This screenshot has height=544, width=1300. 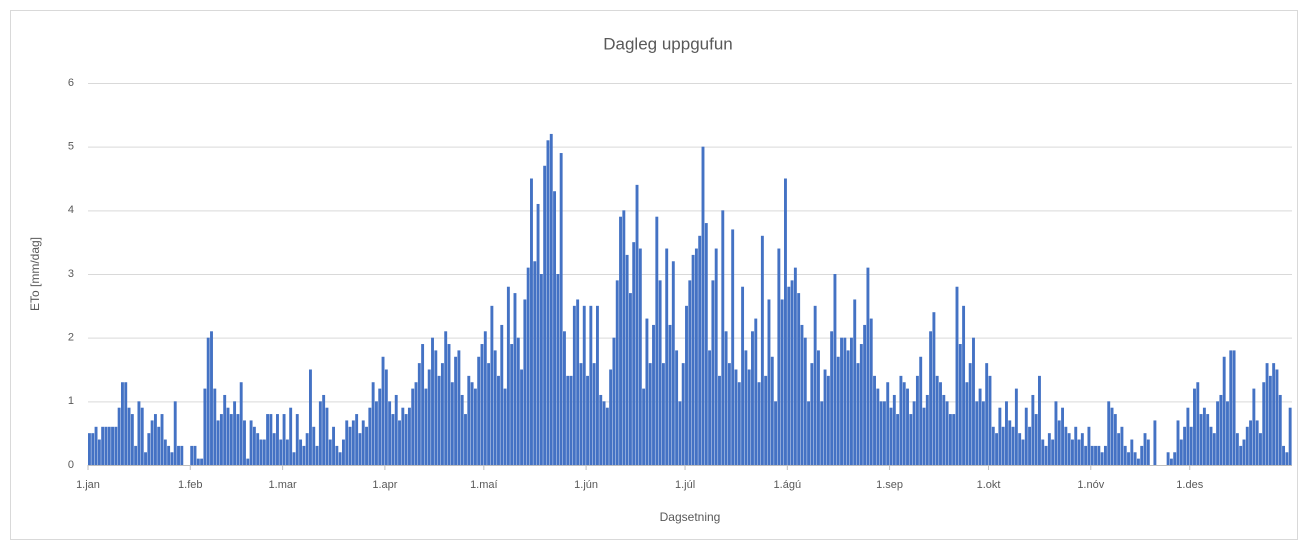 I want to click on x-tick-label: 1.sep, so click(x=889, y=485).